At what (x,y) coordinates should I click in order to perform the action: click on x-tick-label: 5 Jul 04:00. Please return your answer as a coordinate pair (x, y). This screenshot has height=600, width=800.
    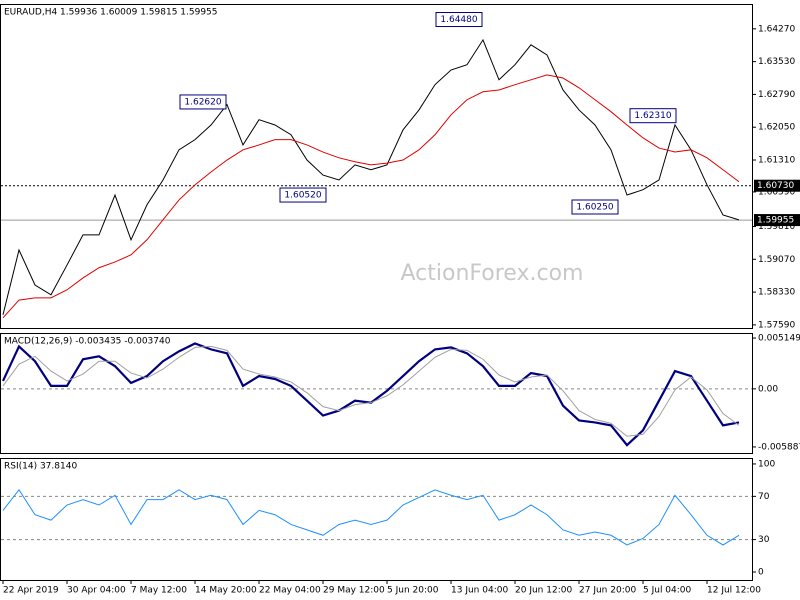
    Looking at the image, I should click on (667, 591).